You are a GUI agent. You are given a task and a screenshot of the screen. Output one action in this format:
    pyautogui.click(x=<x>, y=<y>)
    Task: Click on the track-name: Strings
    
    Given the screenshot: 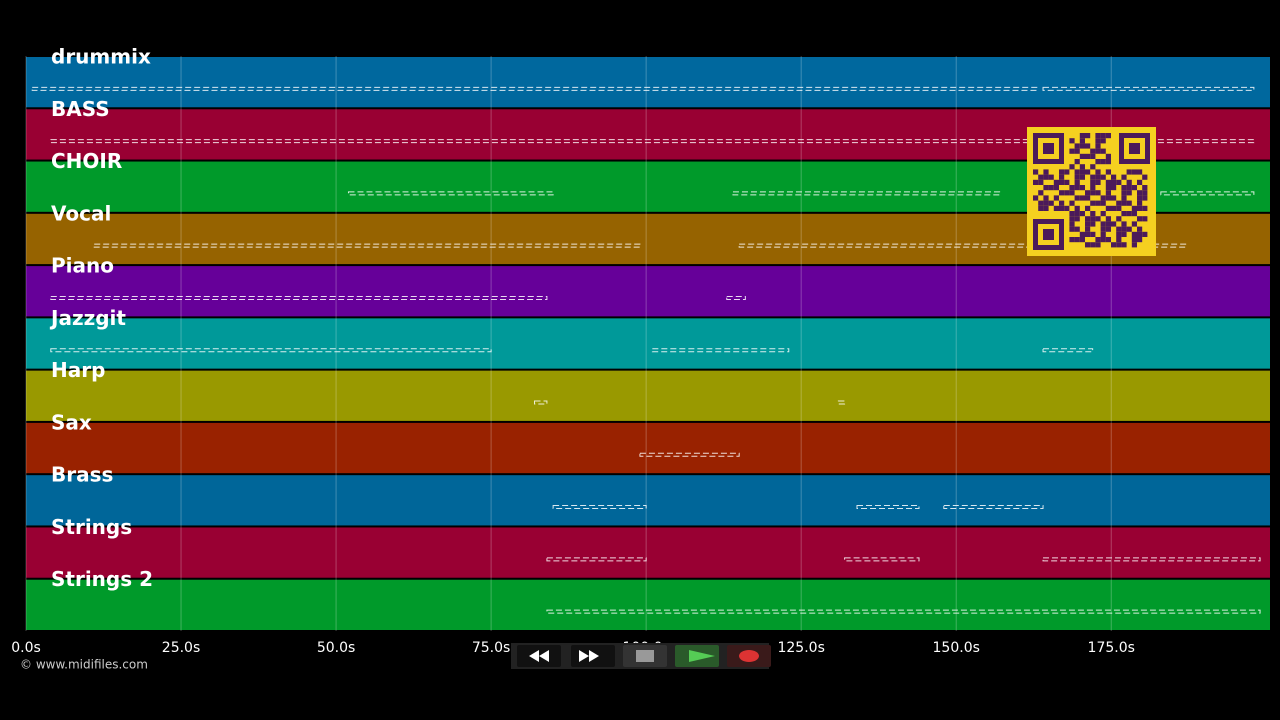 What is the action you would take?
    pyautogui.click(x=91, y=527)
    